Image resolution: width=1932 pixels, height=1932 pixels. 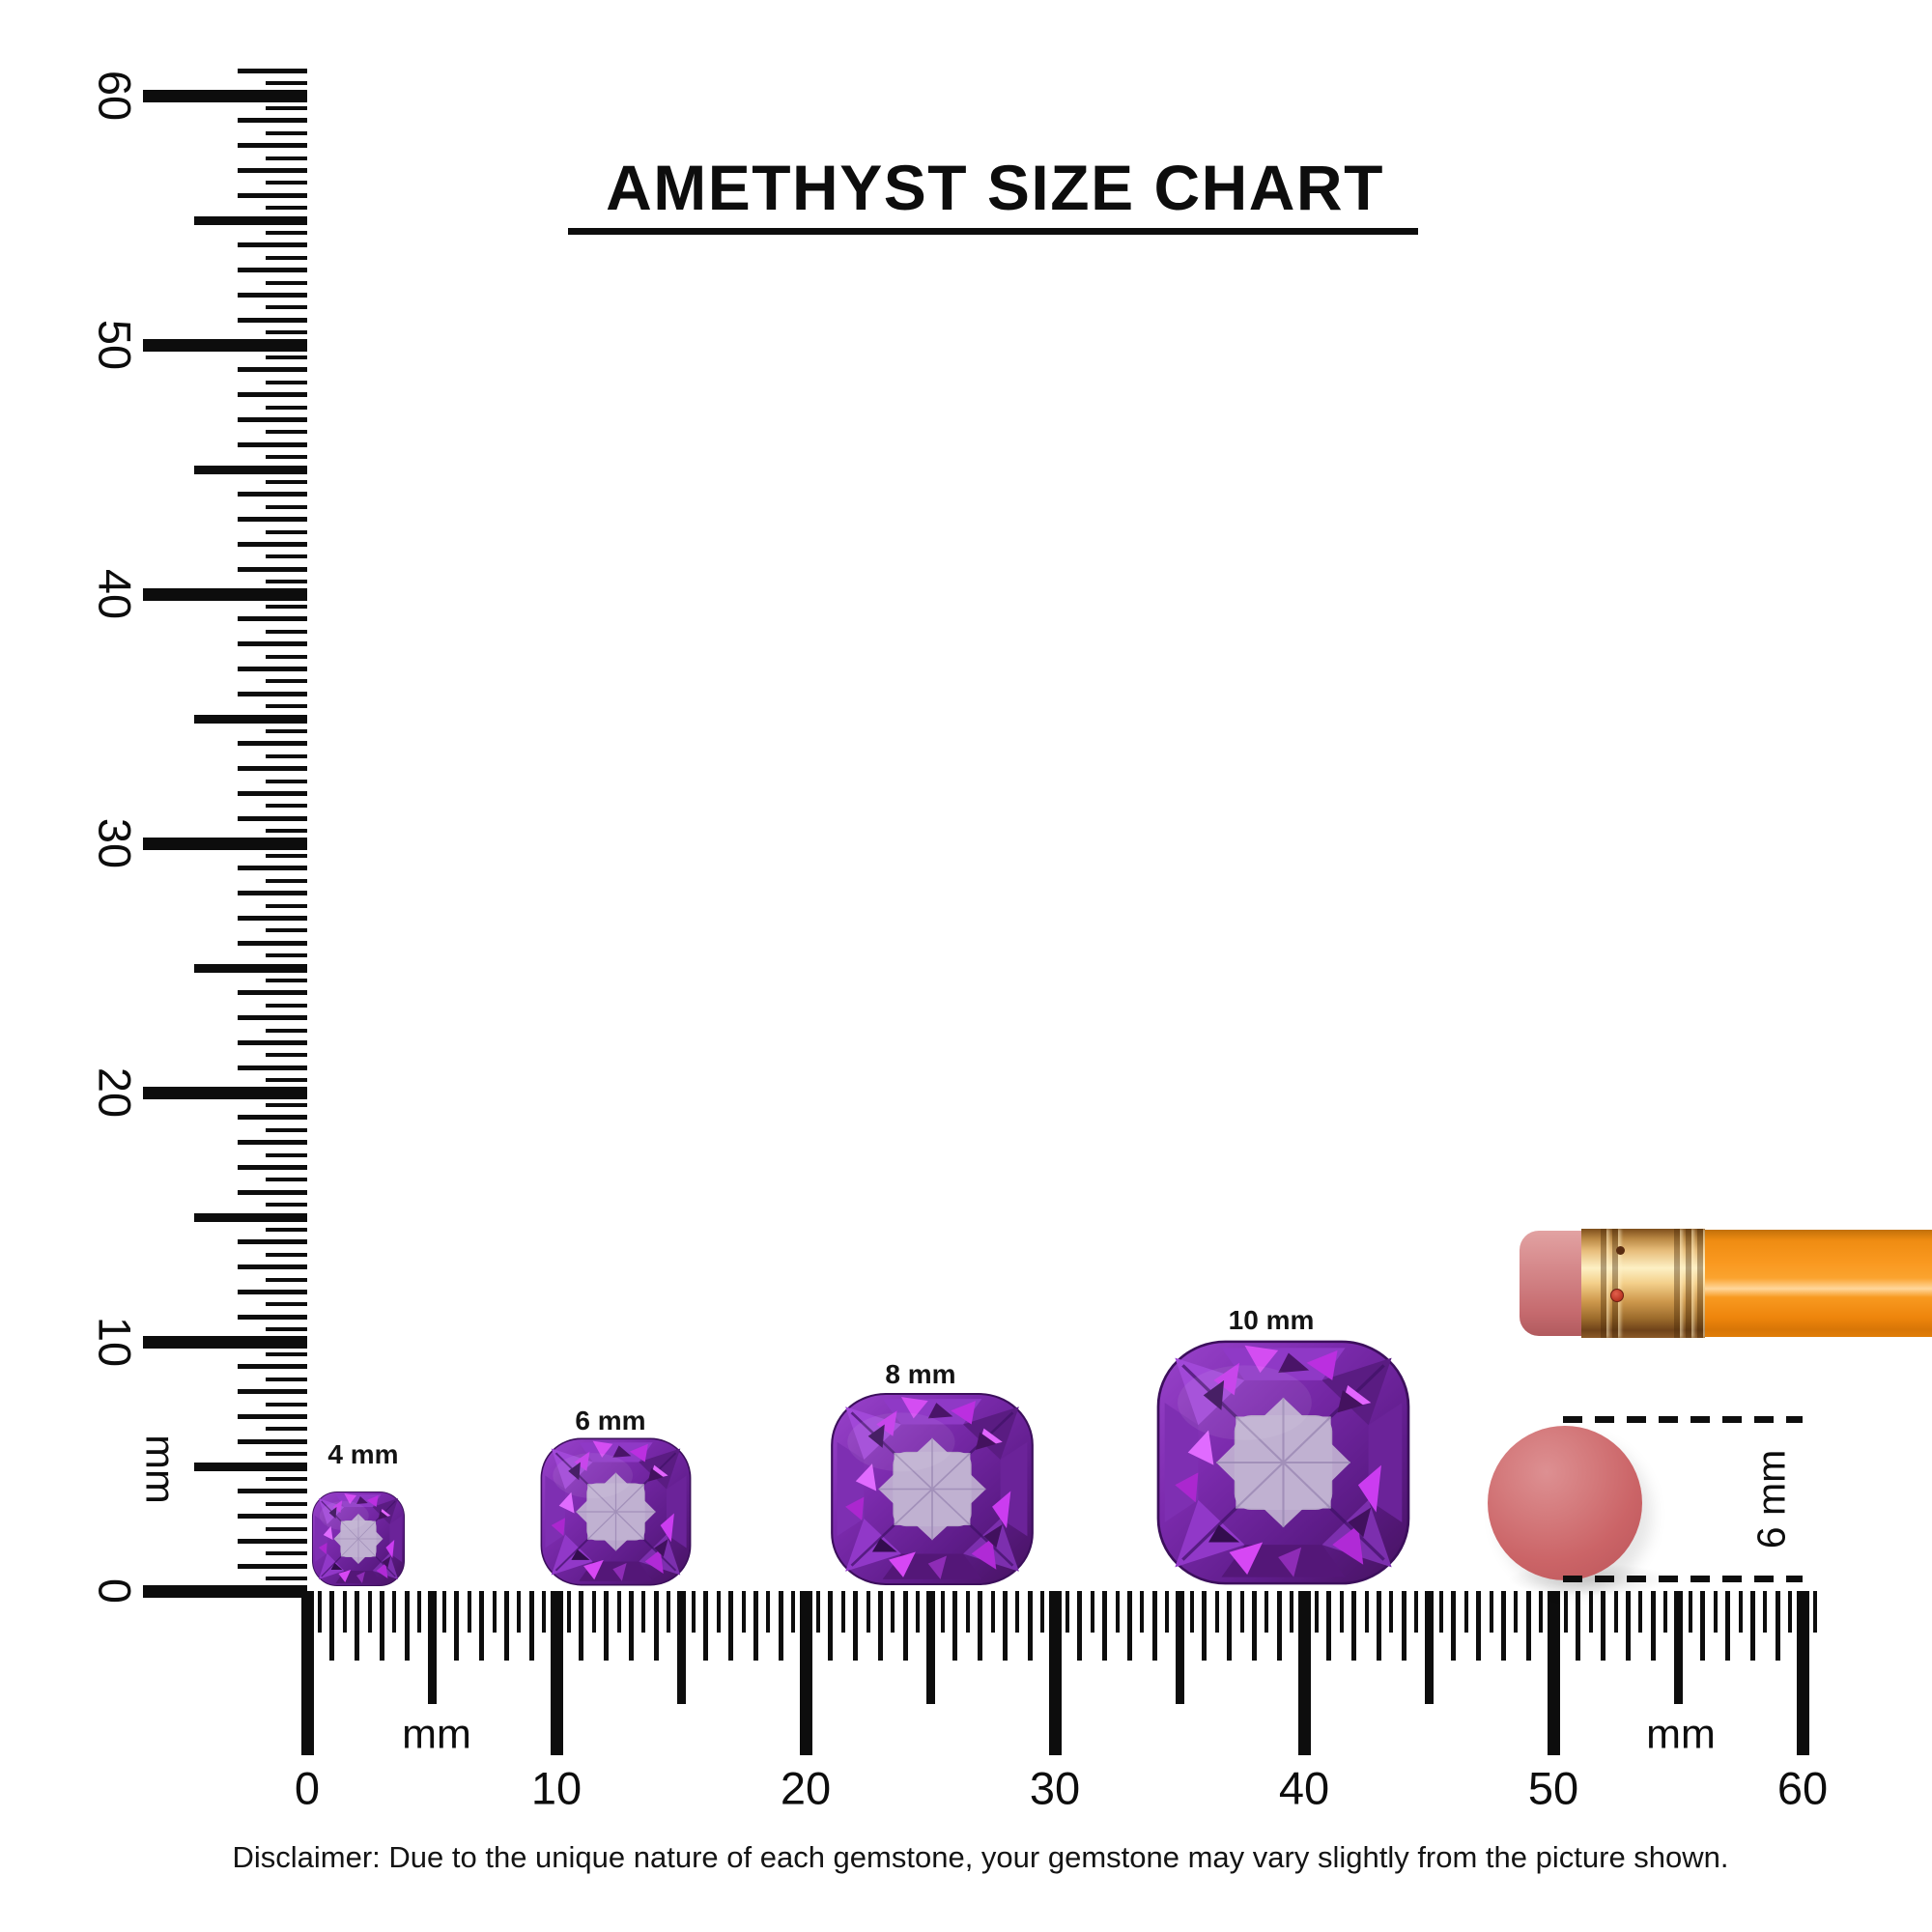 I want to click on amethyst-gem-4mm, so click(x=358, y=1539).